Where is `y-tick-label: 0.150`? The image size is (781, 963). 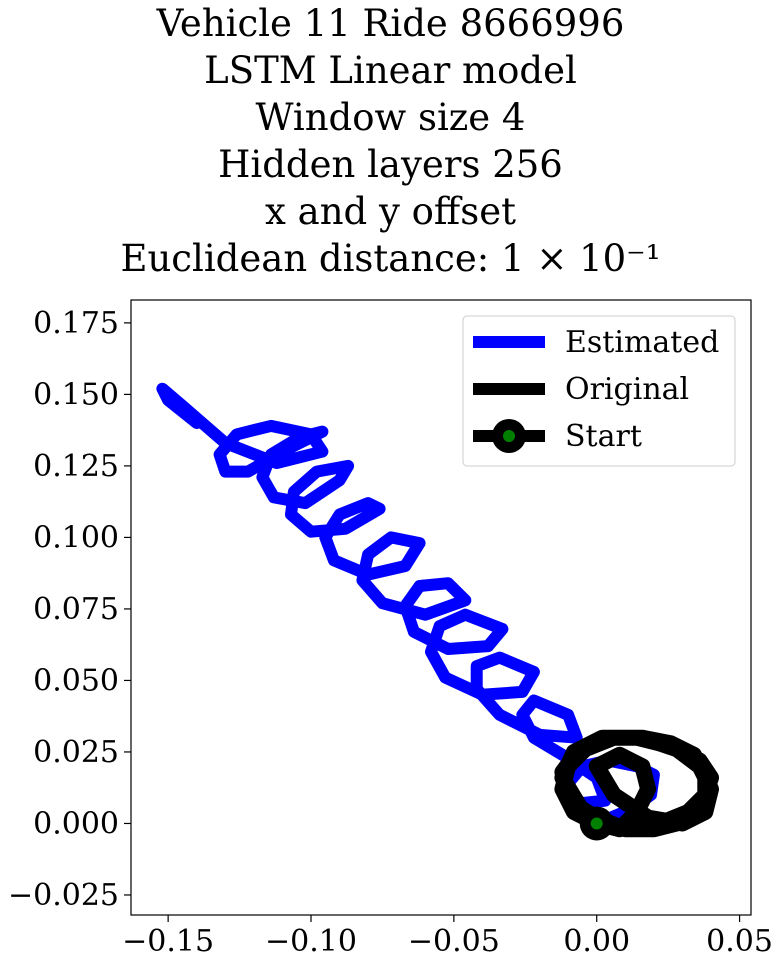 y-tick-label: 0.150 is located at coordinates (76, 394).